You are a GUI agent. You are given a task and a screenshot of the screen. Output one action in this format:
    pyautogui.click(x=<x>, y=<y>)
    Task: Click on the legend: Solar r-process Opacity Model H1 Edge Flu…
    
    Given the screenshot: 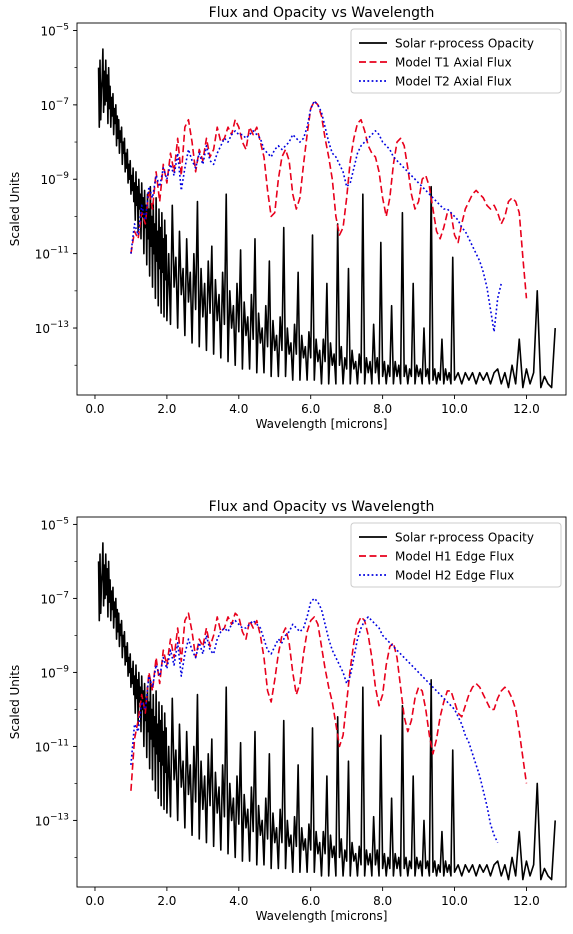 What is the action you would take?
    pyautogui.click(x=456, y=555)
    